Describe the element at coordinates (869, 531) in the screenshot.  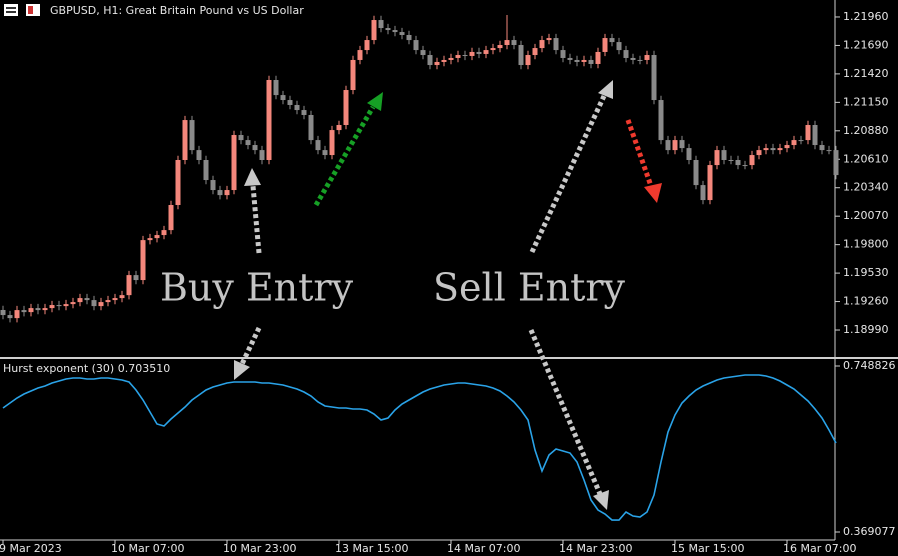
I see `y-tick-label: 0.369077` at that location.